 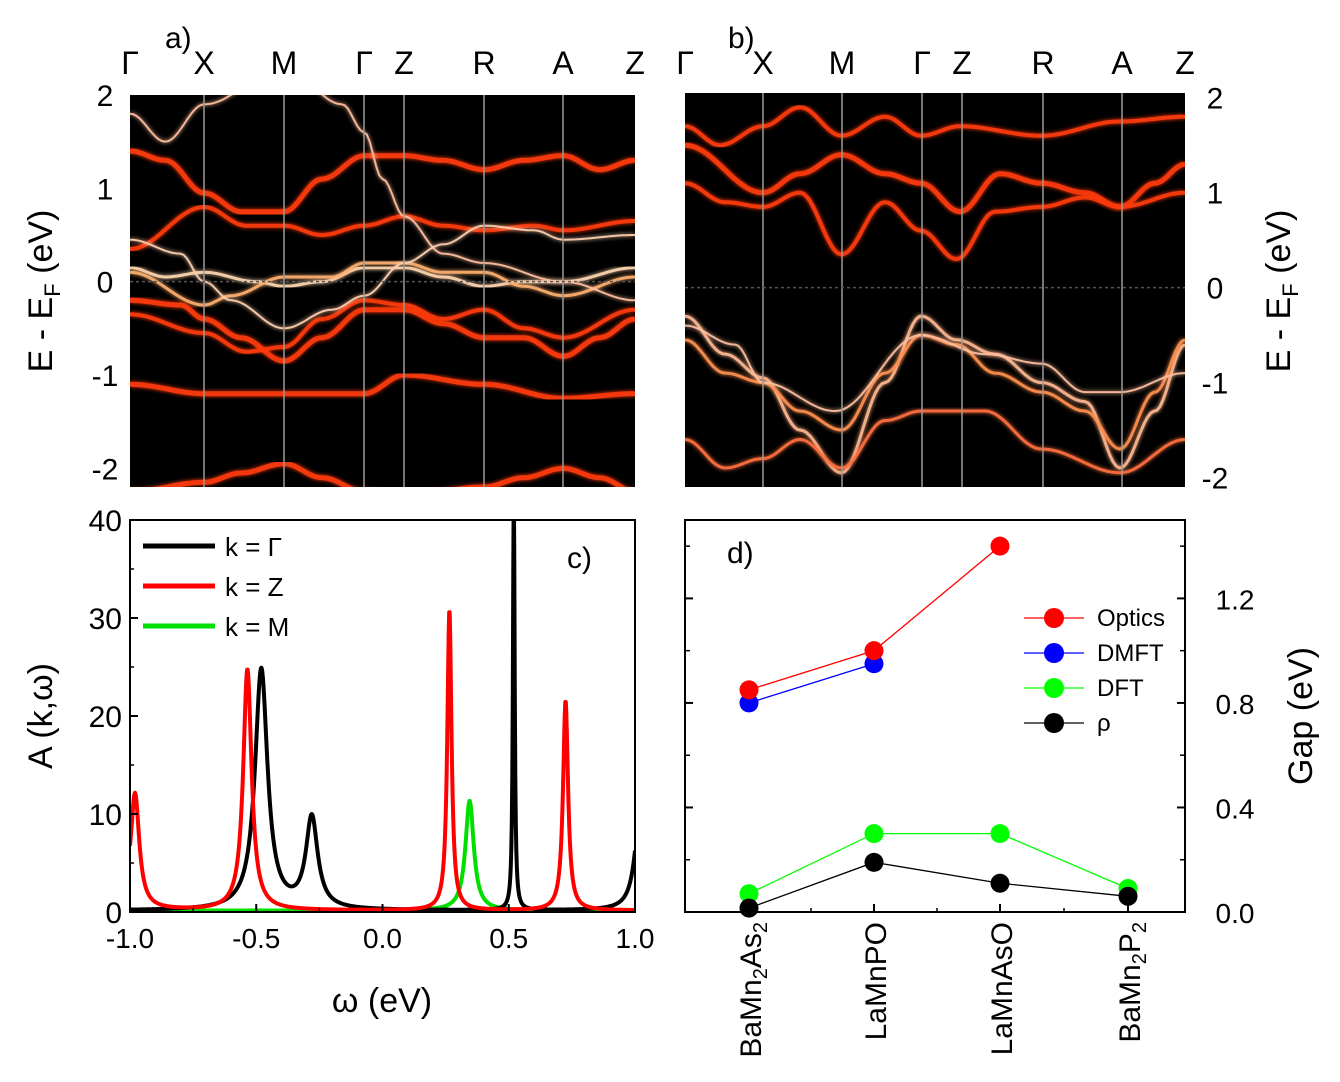 What do you see at coordinates (1002, 988) in the screenshot?
I see `category-label: LaMnAsO` at bounding box center [1002, 988].